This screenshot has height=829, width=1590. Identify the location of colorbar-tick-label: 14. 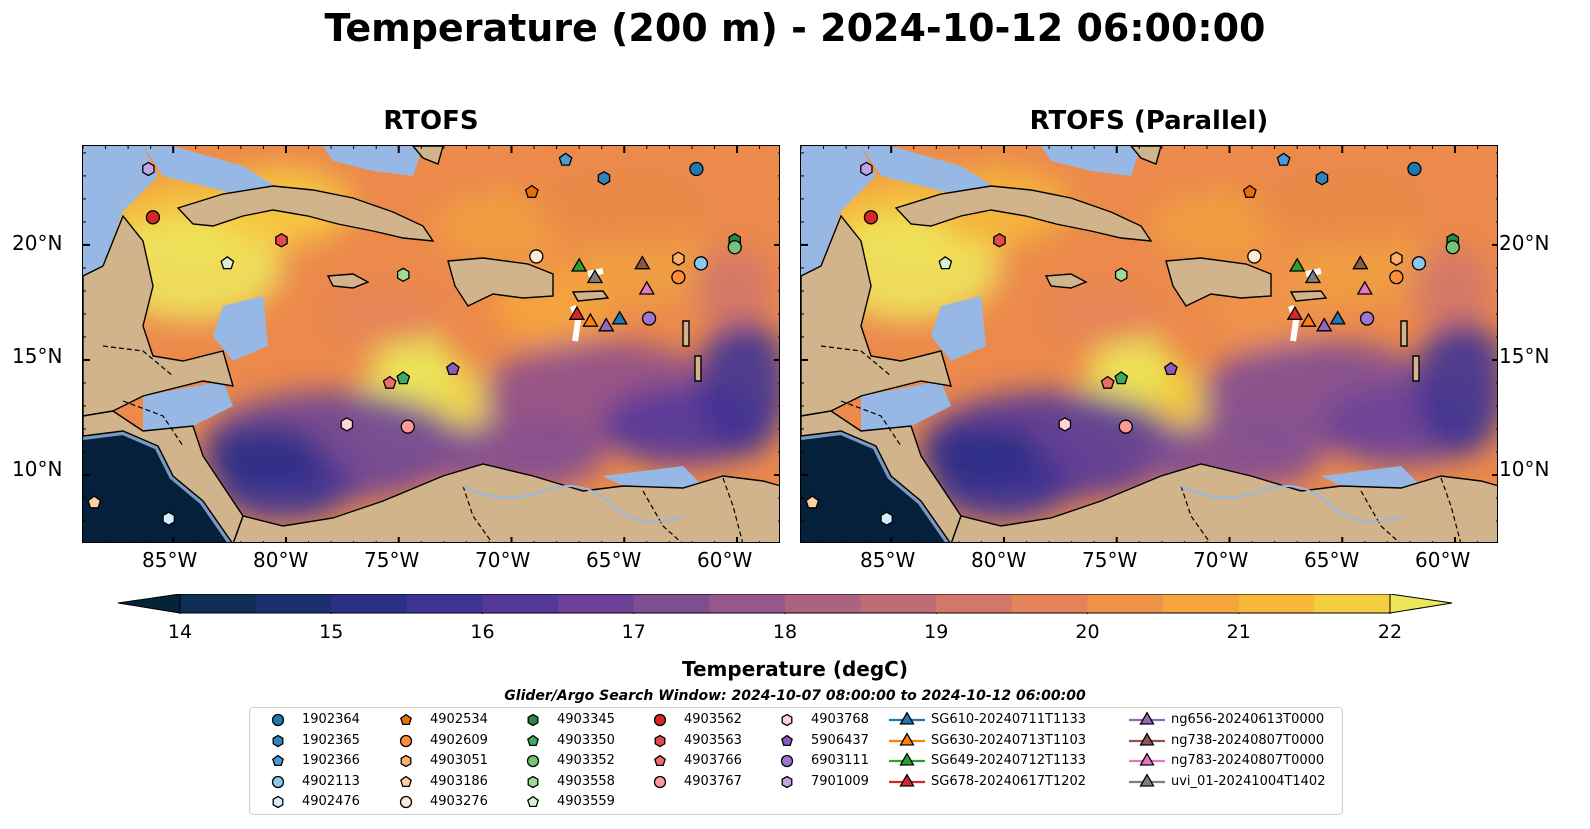
(180, 632).